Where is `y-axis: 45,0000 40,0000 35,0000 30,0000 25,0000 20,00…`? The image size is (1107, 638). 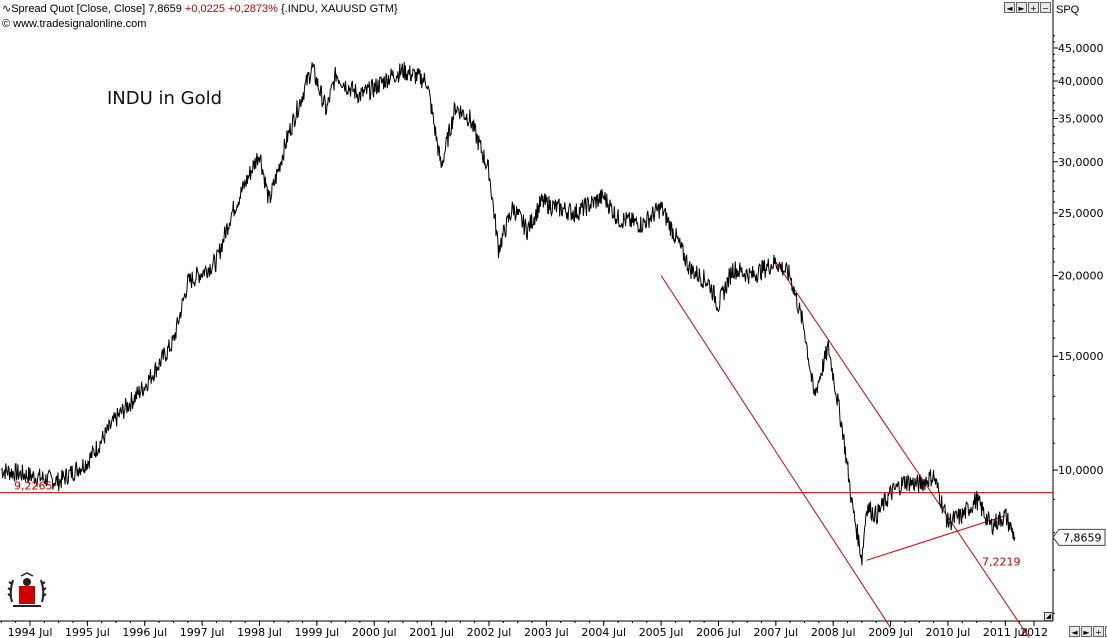 y-axis: 45,0000 40,0000 35,0000 30,0000 25,0000 20,00… is located at coordinates (1078, 324).